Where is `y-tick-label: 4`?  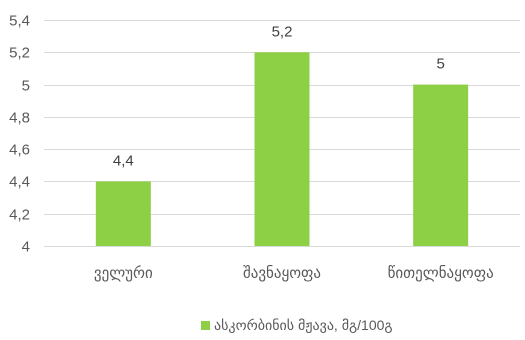
y-tick-label: 4 is located at coordinates (26, 247).